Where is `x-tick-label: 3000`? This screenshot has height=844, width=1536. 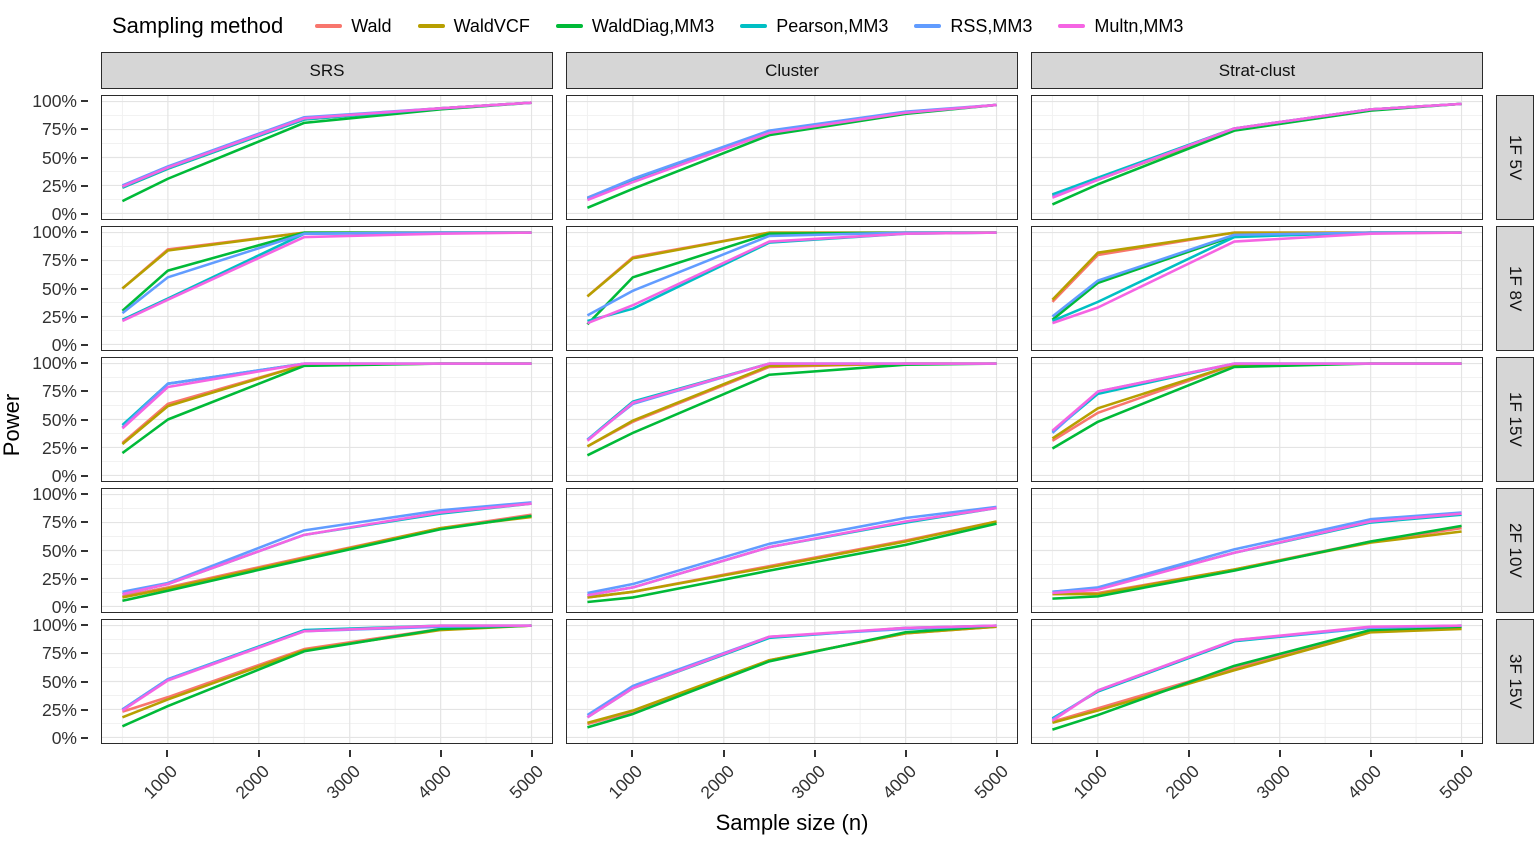 x-tick-label: 3000 is located at coordinates (808, 782).